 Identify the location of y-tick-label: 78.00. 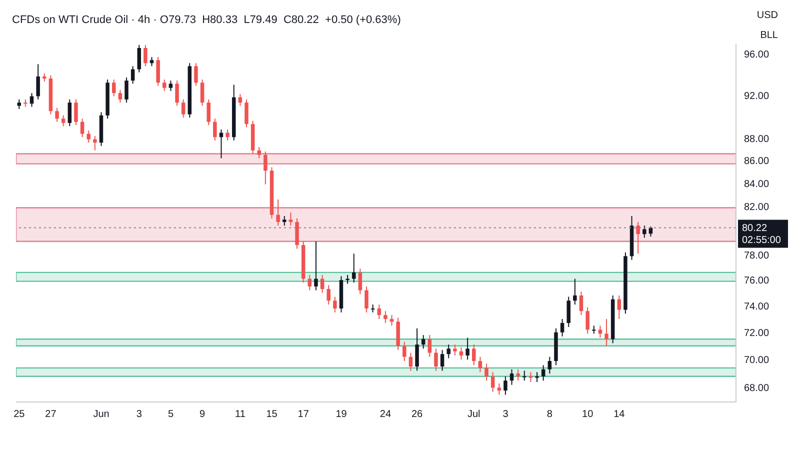
(757, 256).